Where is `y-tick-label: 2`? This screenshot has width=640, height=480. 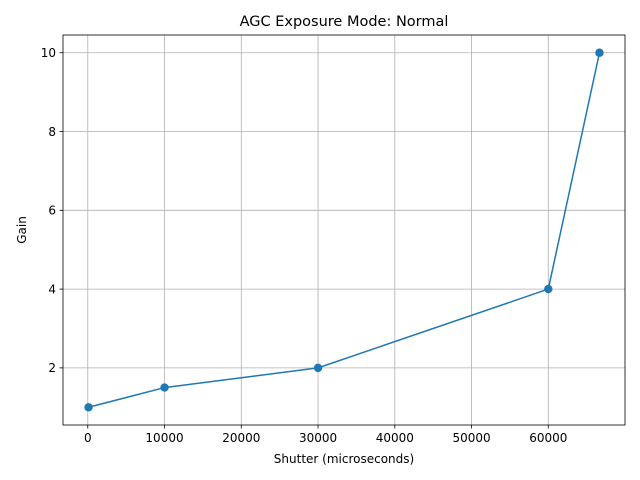 y-tick-label: 2 is located at coordinates (52, 368).